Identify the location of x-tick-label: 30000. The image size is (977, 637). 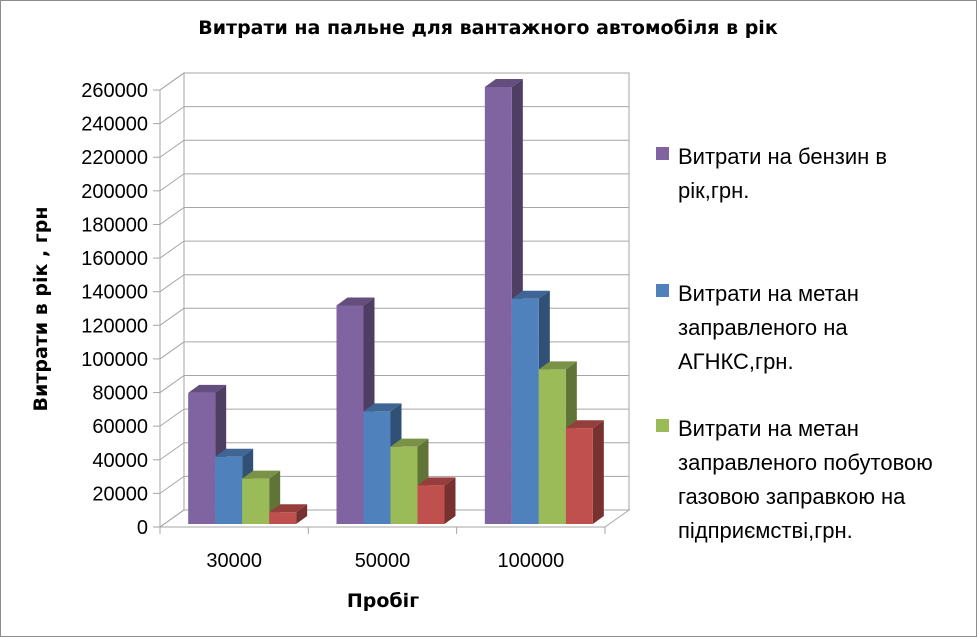
(234, 561).